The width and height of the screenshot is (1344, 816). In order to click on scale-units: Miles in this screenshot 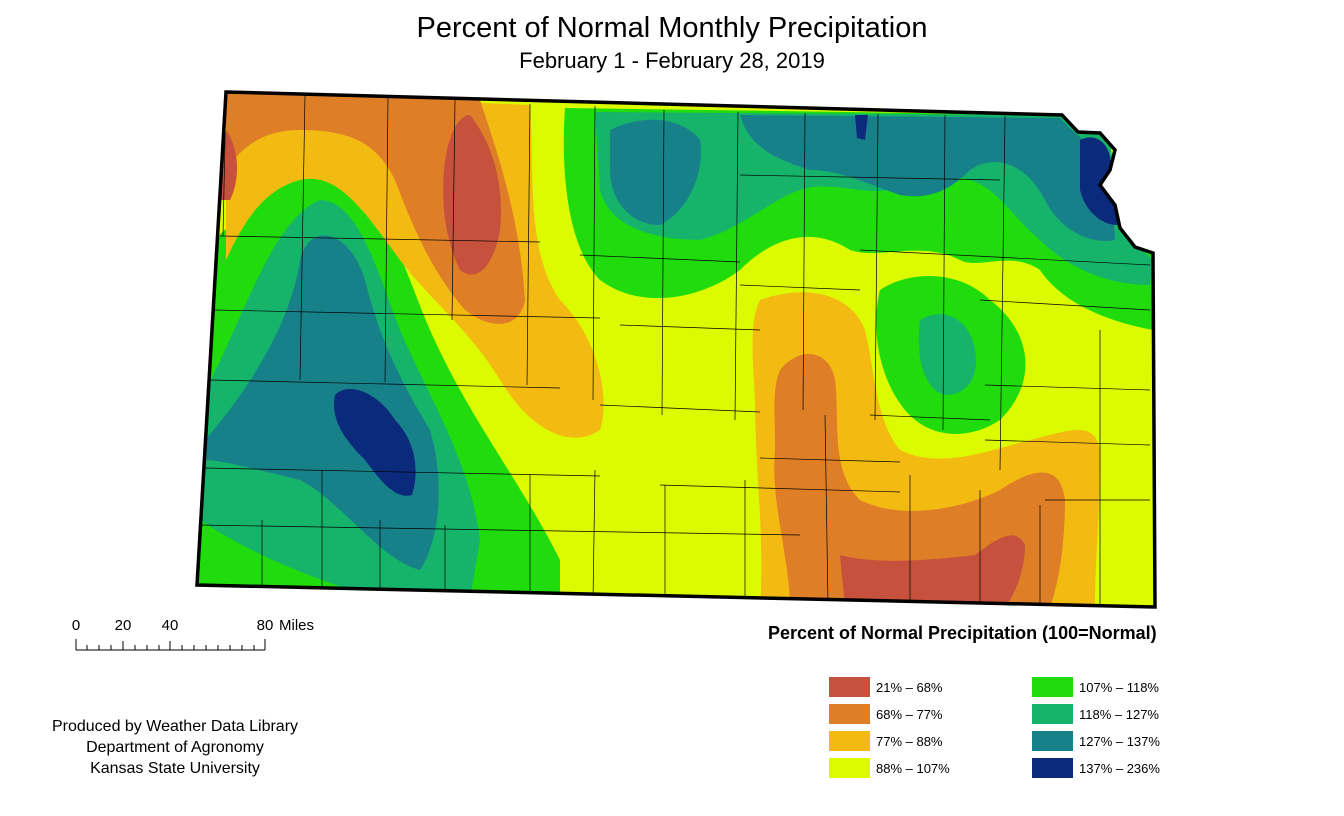, I will do `click(297, 625)`.